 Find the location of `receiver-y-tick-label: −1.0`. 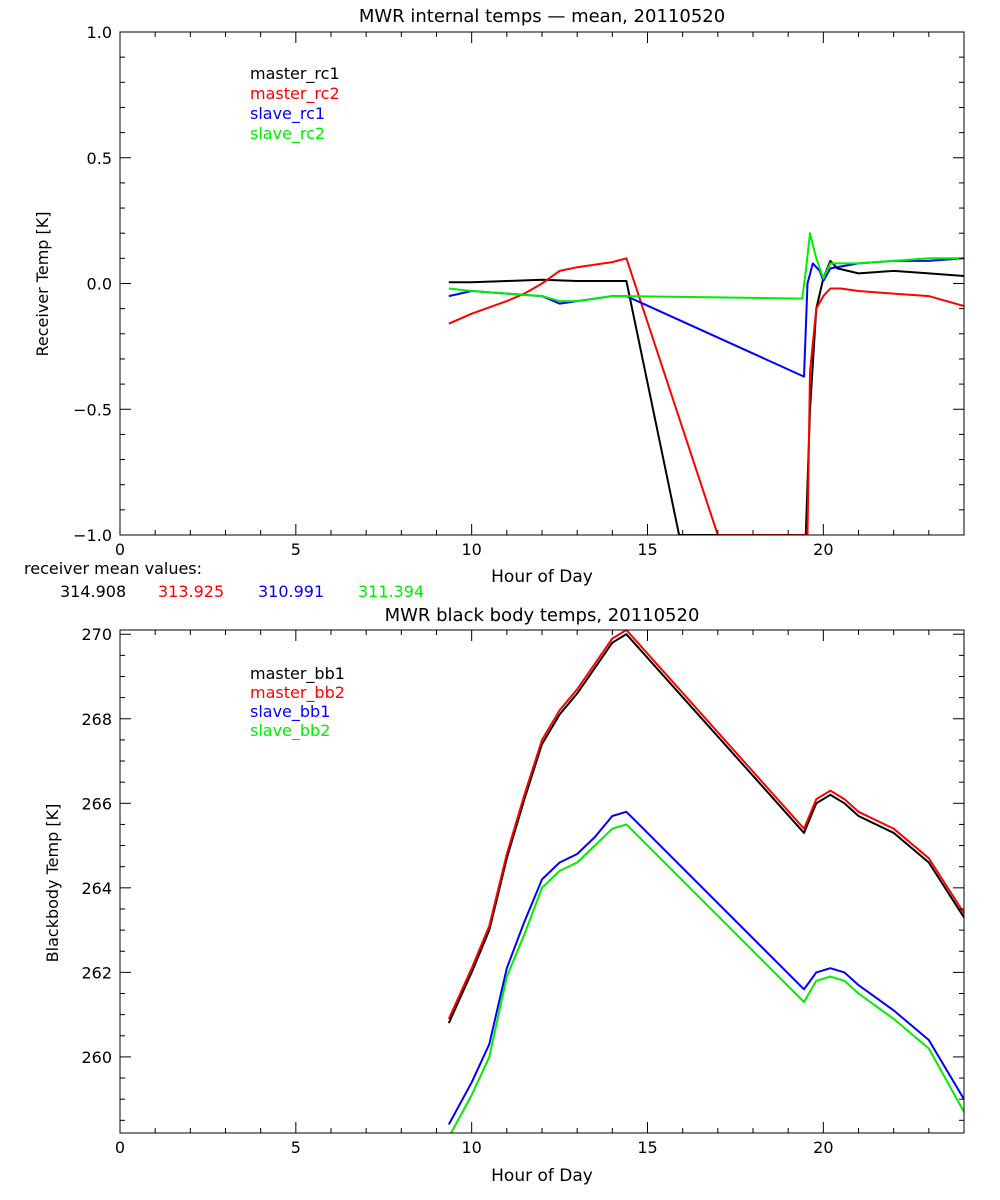

receiver-y-tick-label: −1.0 is located at coordinates (92, 535).